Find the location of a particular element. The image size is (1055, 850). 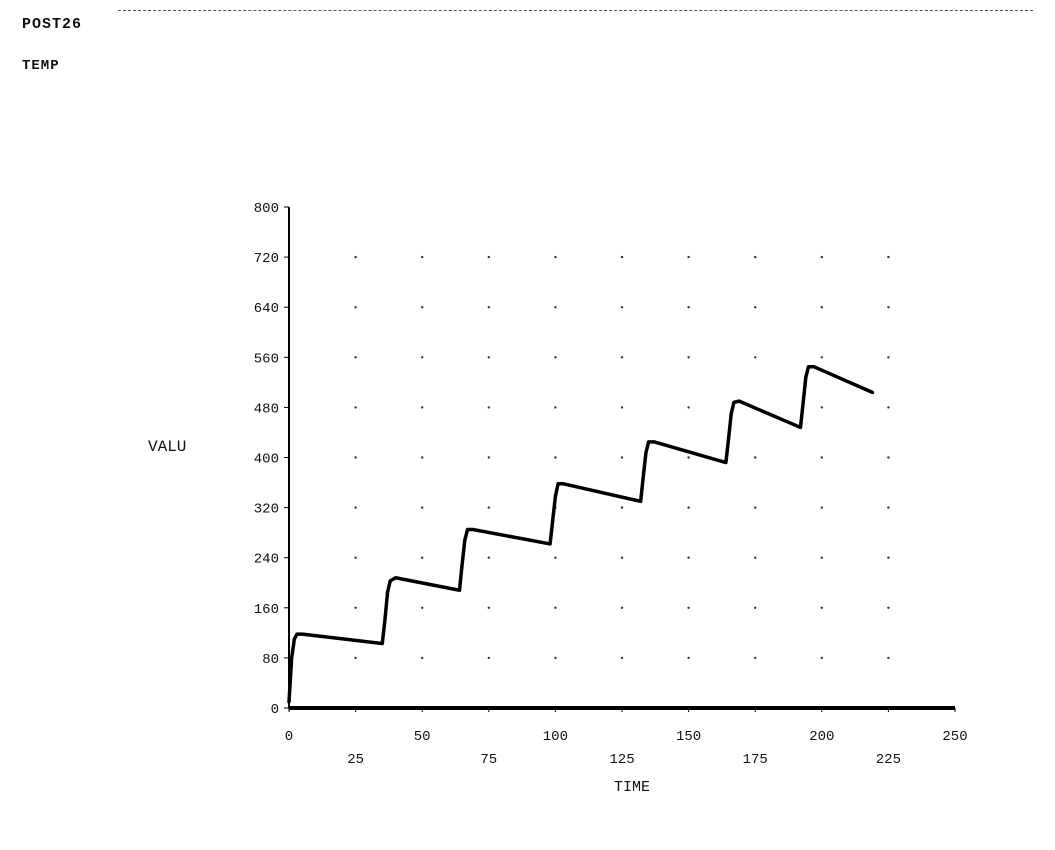

y-tick-label: 720 is located at coordinates (266, 259).